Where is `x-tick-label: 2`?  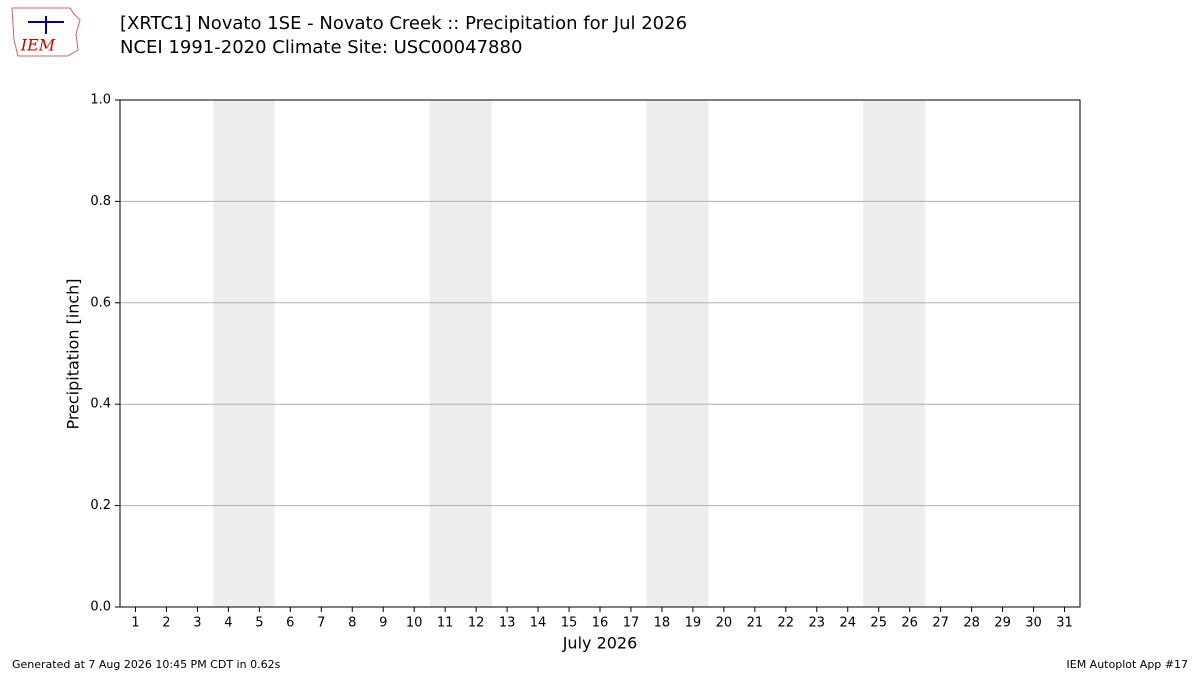
x-tick-label: 2 is located at coordinates (166, 623).